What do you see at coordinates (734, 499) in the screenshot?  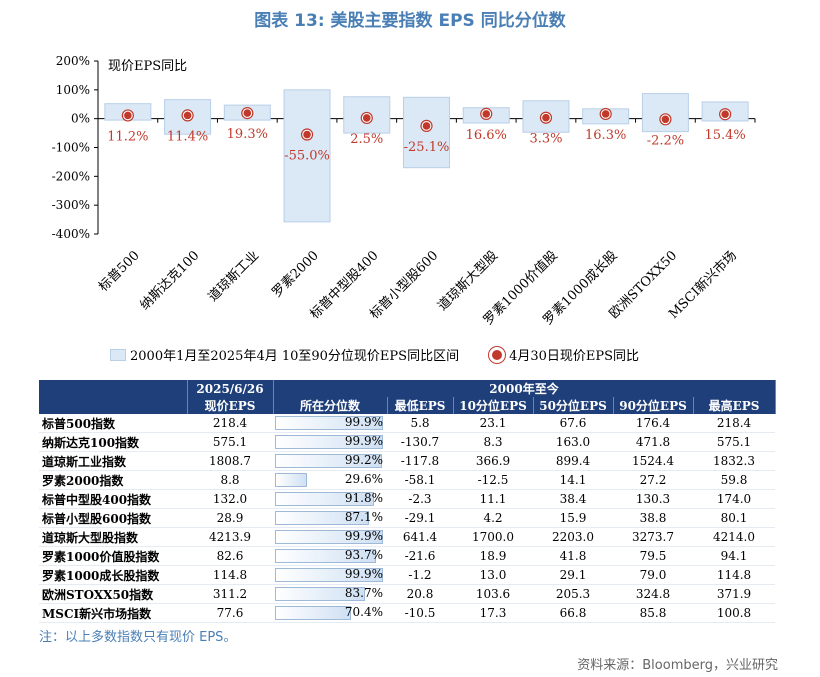 I see `row-max: 174.0` at bounding box center [734, 499].